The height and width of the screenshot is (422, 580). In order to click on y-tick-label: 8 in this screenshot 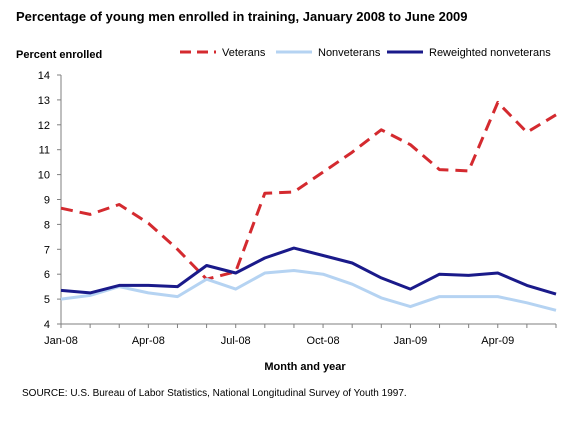, I will do `click(47, 225)`.